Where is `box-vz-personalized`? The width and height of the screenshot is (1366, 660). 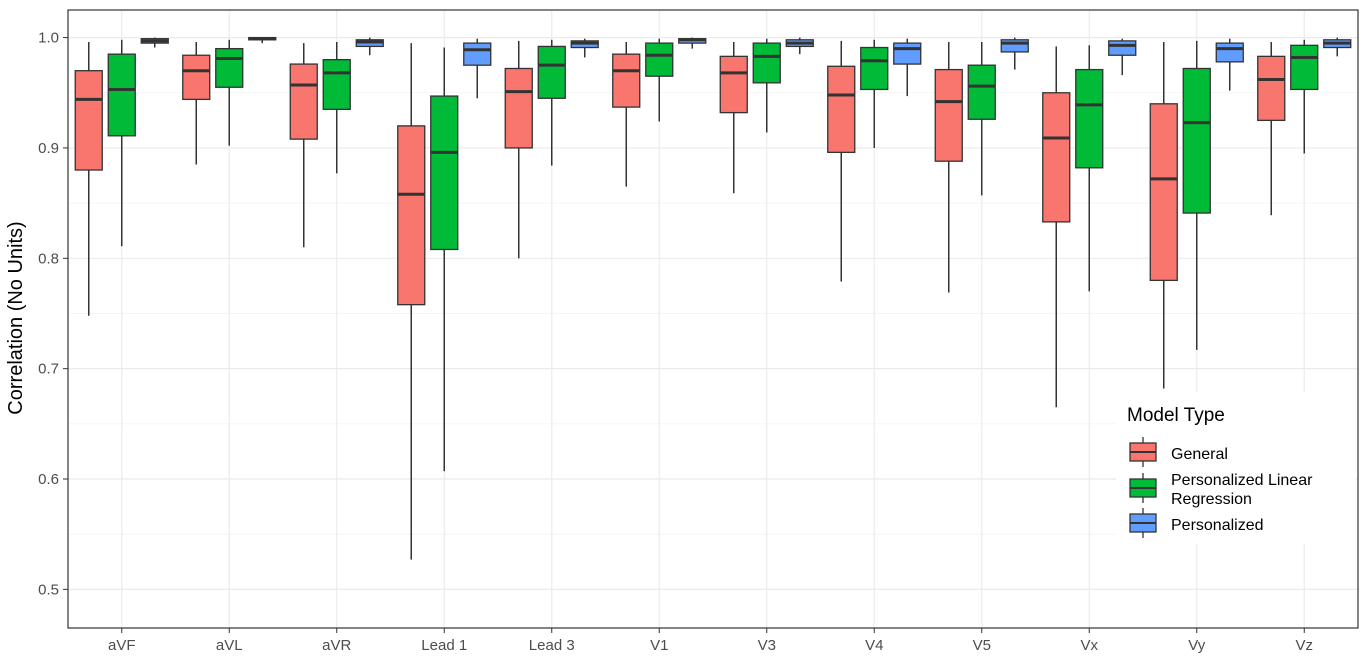
box-vz-personalized is located at coordinates (1337, 47).